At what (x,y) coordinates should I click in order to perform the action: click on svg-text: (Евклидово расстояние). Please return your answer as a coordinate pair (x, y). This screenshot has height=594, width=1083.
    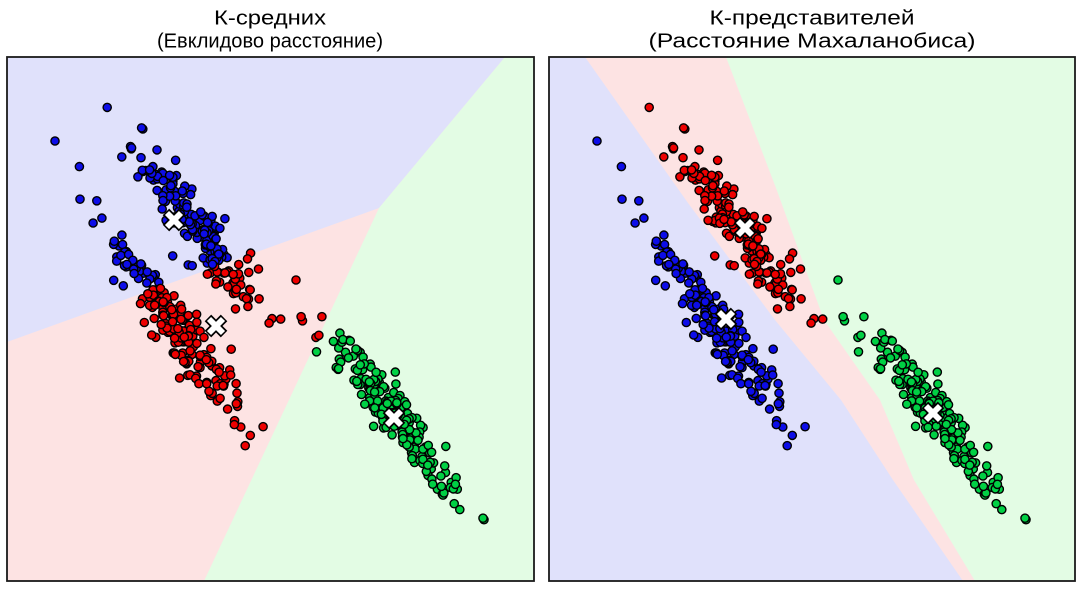
    Looking at the image, I should click on (270, 42).